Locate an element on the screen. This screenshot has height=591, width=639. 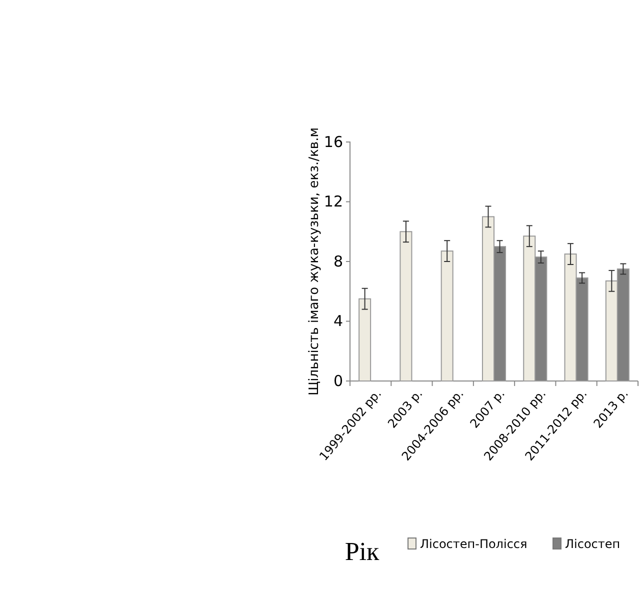
y-tick-label: 8 is located at coordinates (338, 261).